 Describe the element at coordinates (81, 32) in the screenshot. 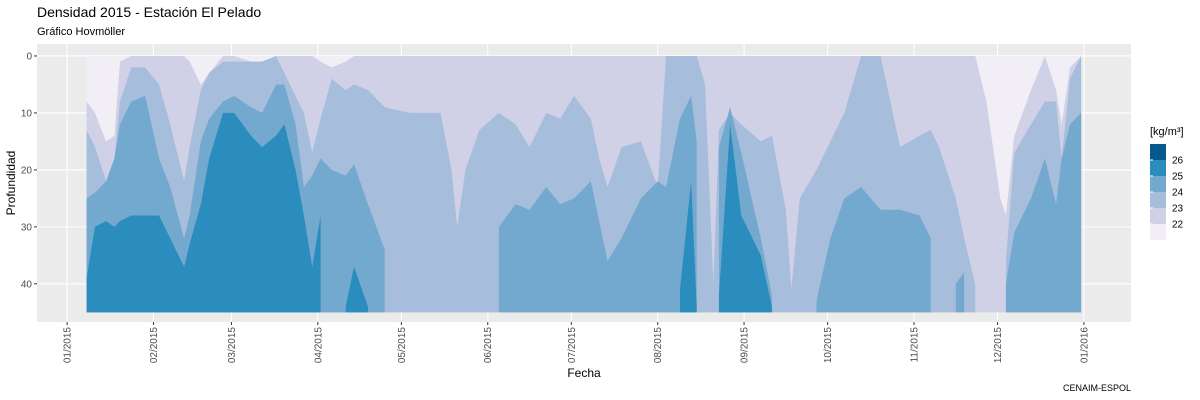

I see `chart-subtitle: Gráfico Hovmöller` at that location.